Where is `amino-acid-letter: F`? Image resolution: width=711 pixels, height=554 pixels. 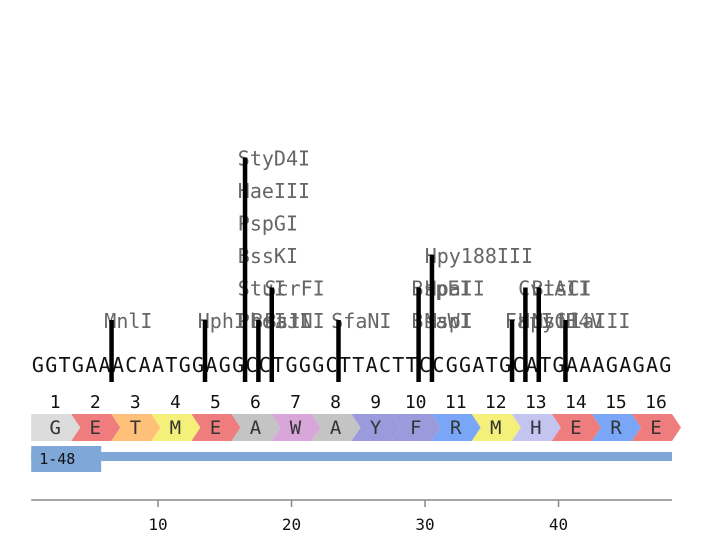 amino-acid-letter: F is located at coordinates (415, 428).